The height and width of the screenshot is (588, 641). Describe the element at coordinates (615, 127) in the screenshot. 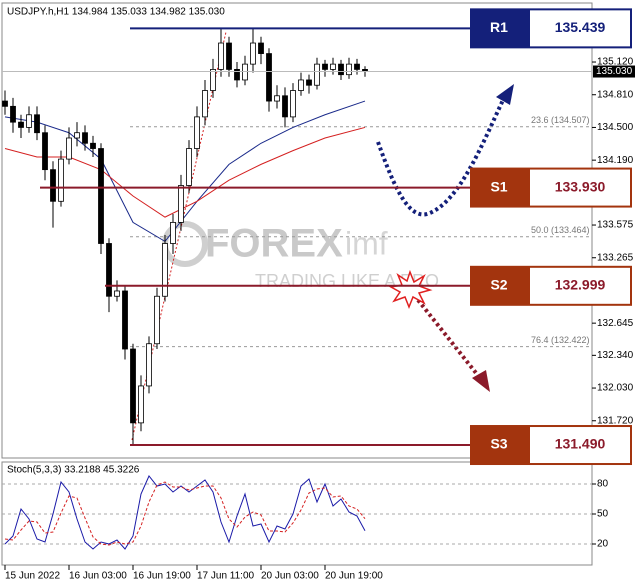

I see `y-tick-label: 134.500` at that location.